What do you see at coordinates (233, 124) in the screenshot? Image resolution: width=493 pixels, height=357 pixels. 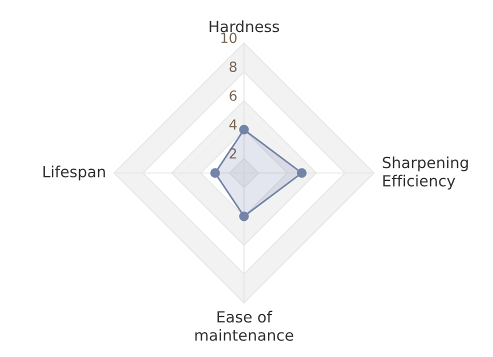 I see `y-tick-label: 4` at bounding box center [233, 124].